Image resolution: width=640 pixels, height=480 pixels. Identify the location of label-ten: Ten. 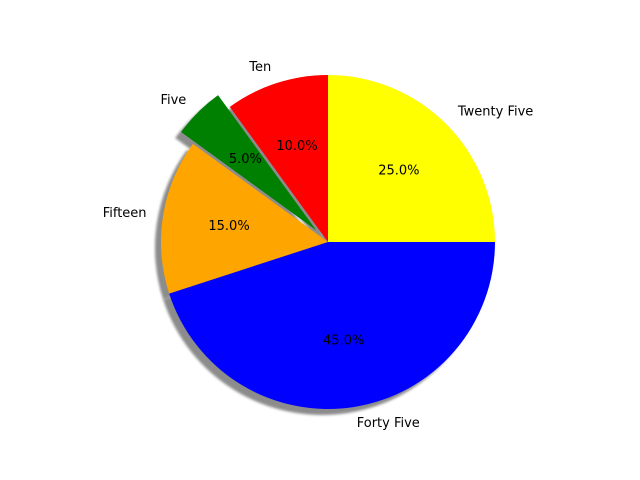
(259, 67).